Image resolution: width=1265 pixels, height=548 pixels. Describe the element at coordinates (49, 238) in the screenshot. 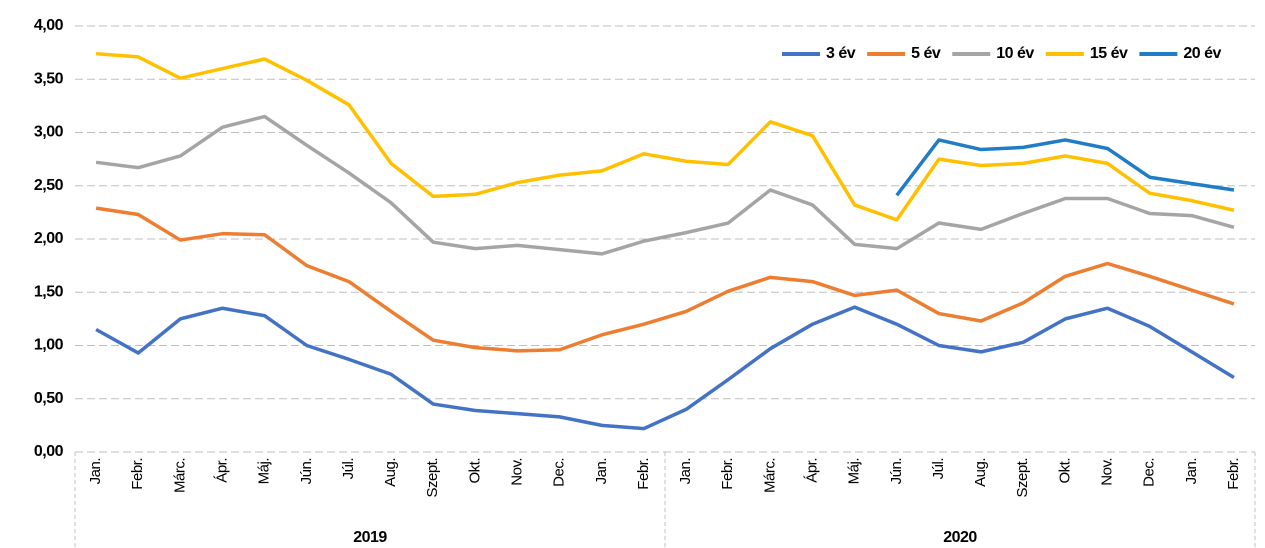

I see `y-tick-label: 2,00` at that location.